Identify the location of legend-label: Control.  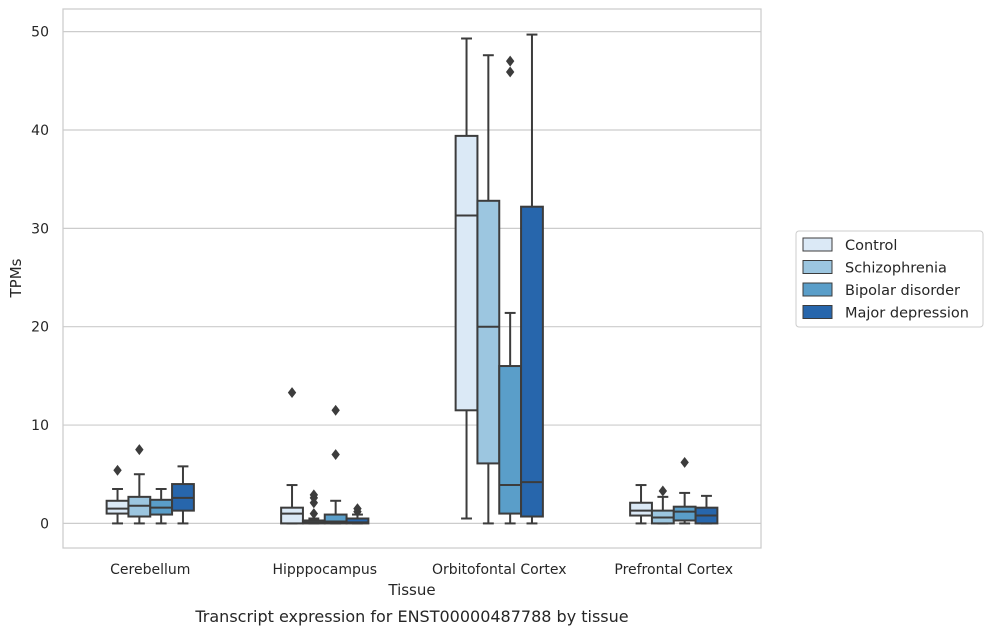
(871, 246).